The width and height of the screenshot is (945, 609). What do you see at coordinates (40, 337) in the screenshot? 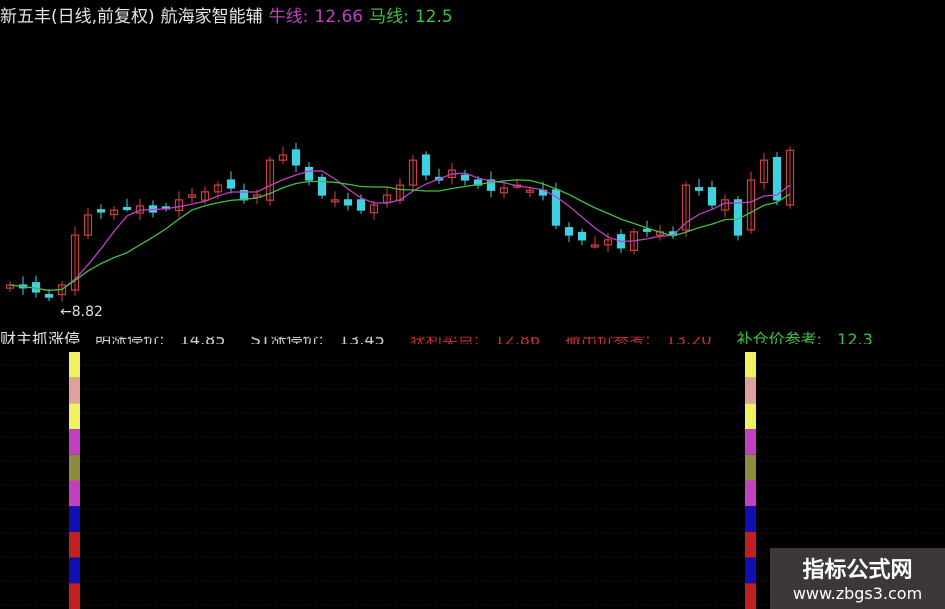
I see `lower-panel-name: 财主抓涨停` at bounding box center [40, 337].